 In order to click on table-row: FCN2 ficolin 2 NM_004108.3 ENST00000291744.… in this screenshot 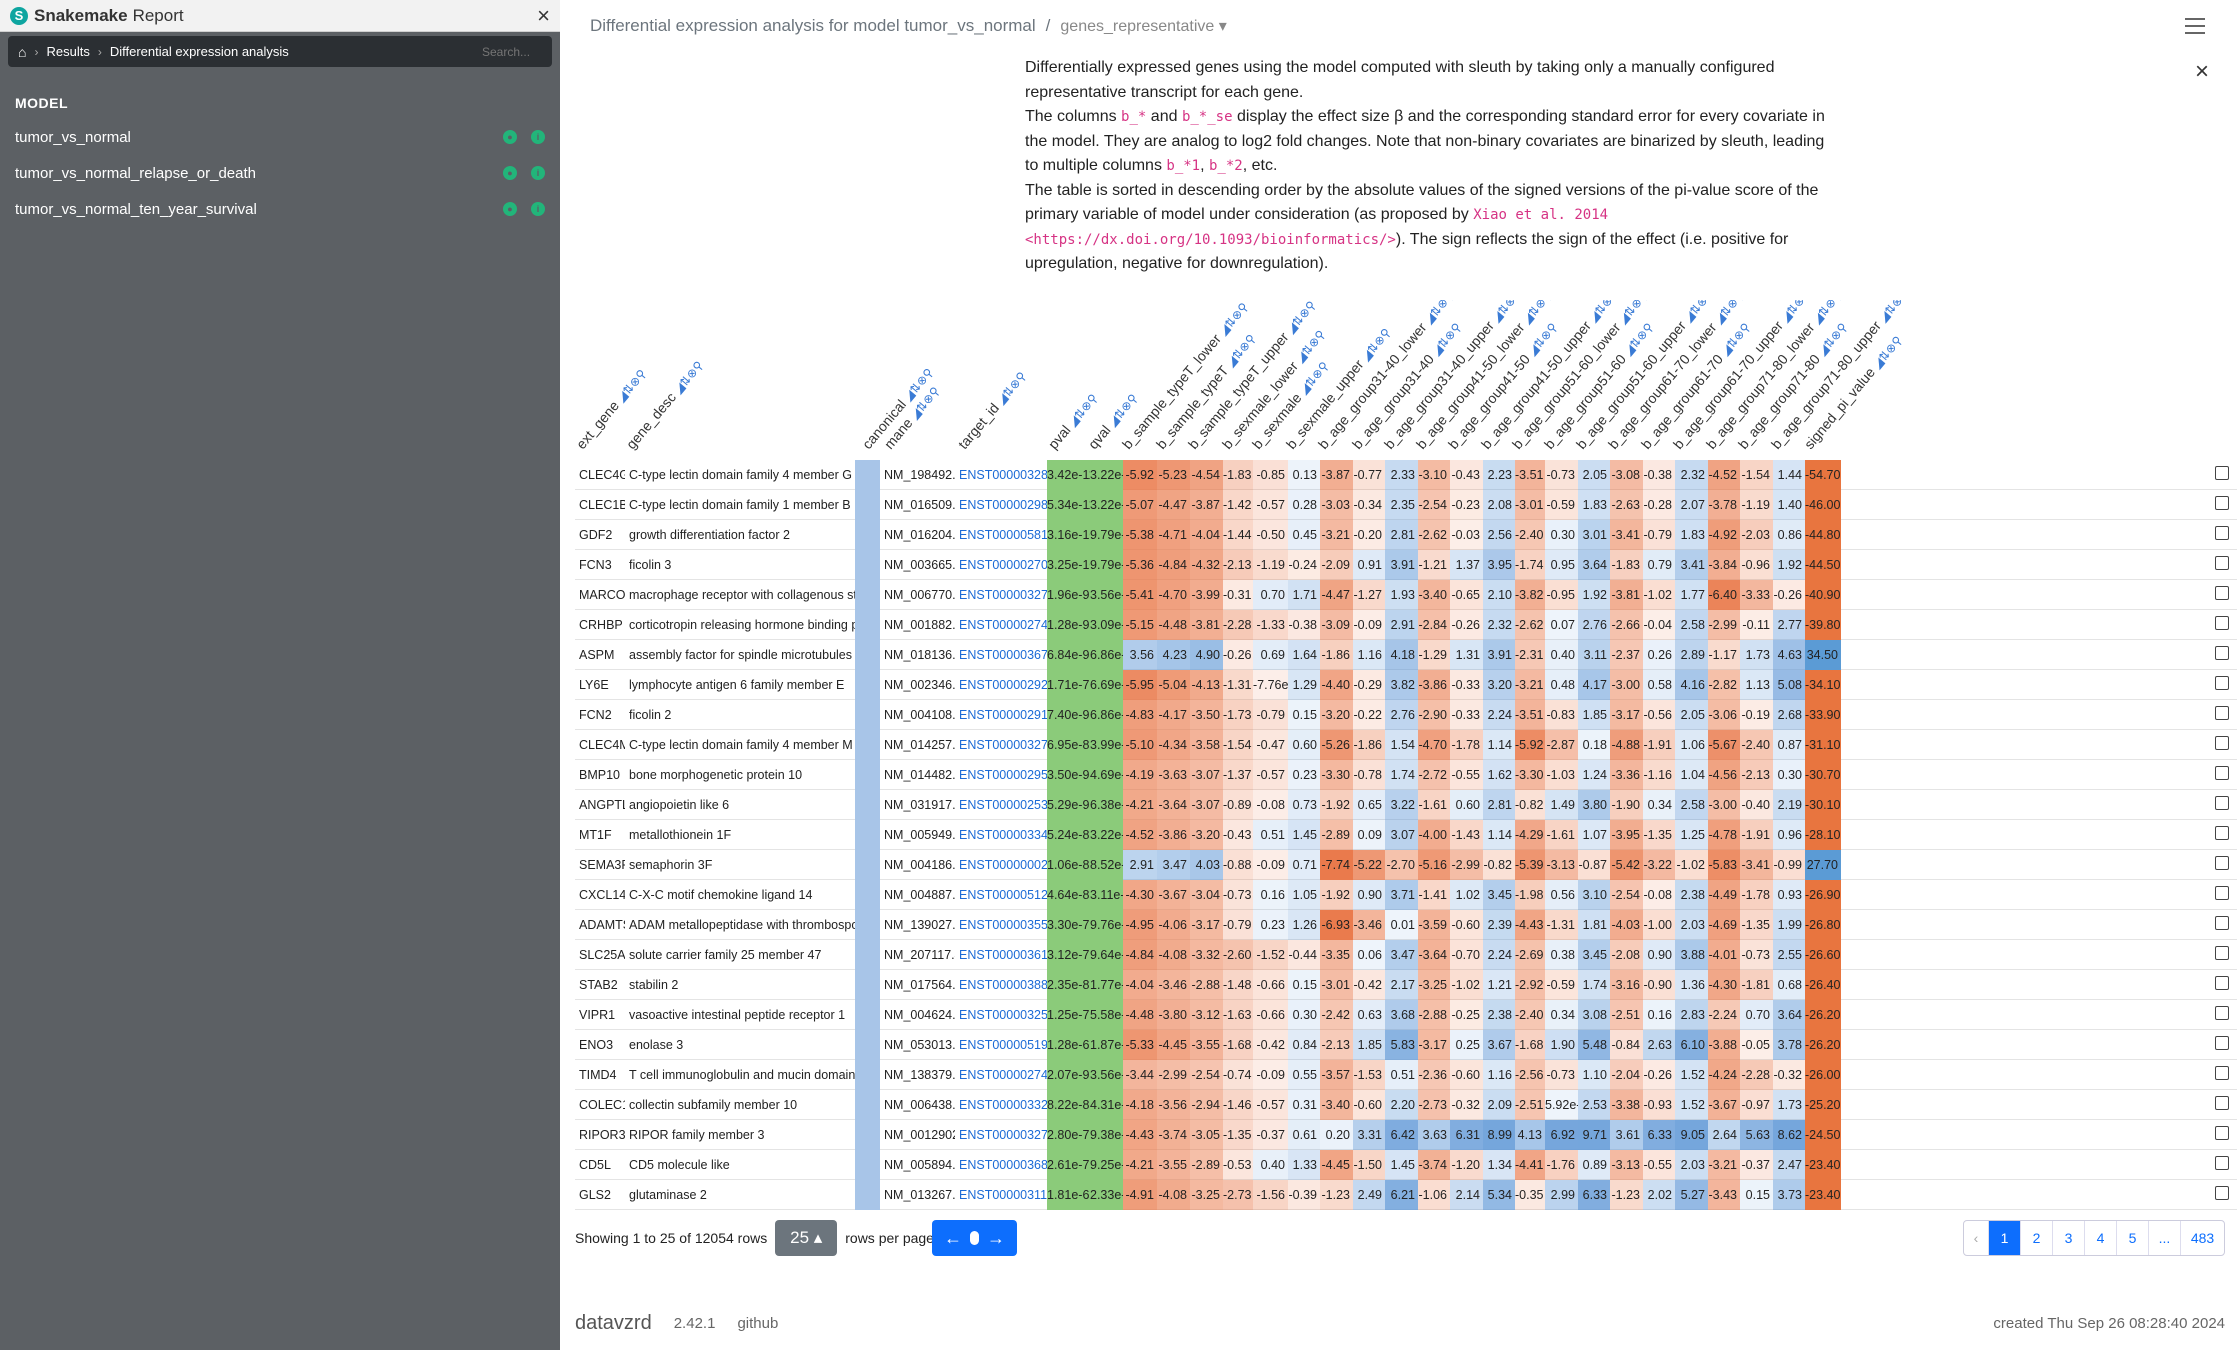, I will do `click(1406, 715)`.